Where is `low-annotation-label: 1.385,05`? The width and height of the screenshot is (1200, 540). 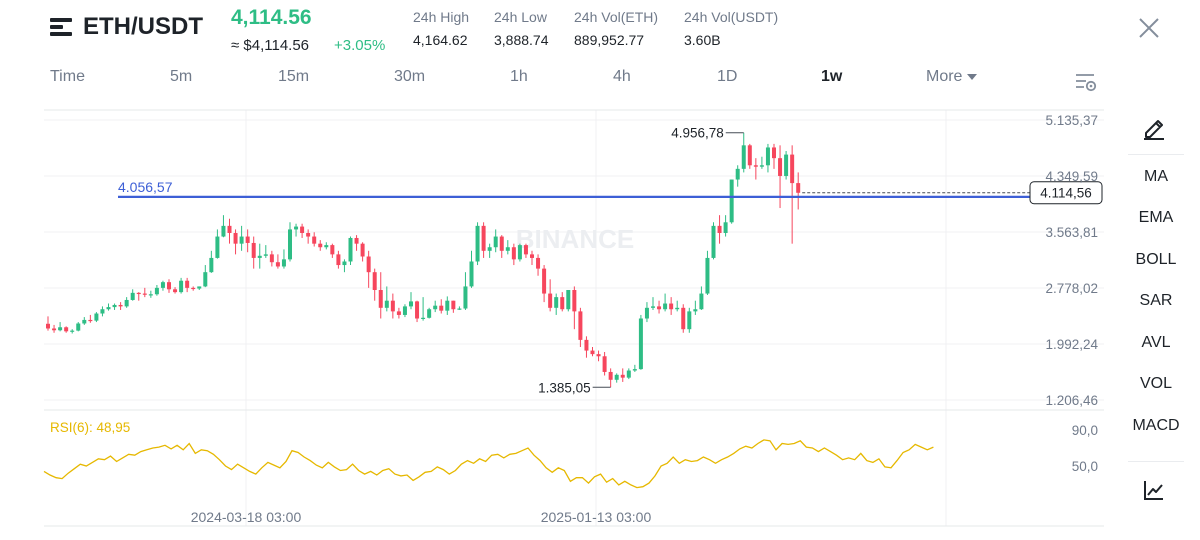
low-annotation-label: 1.385,05 is located at coordinates (564, 387).